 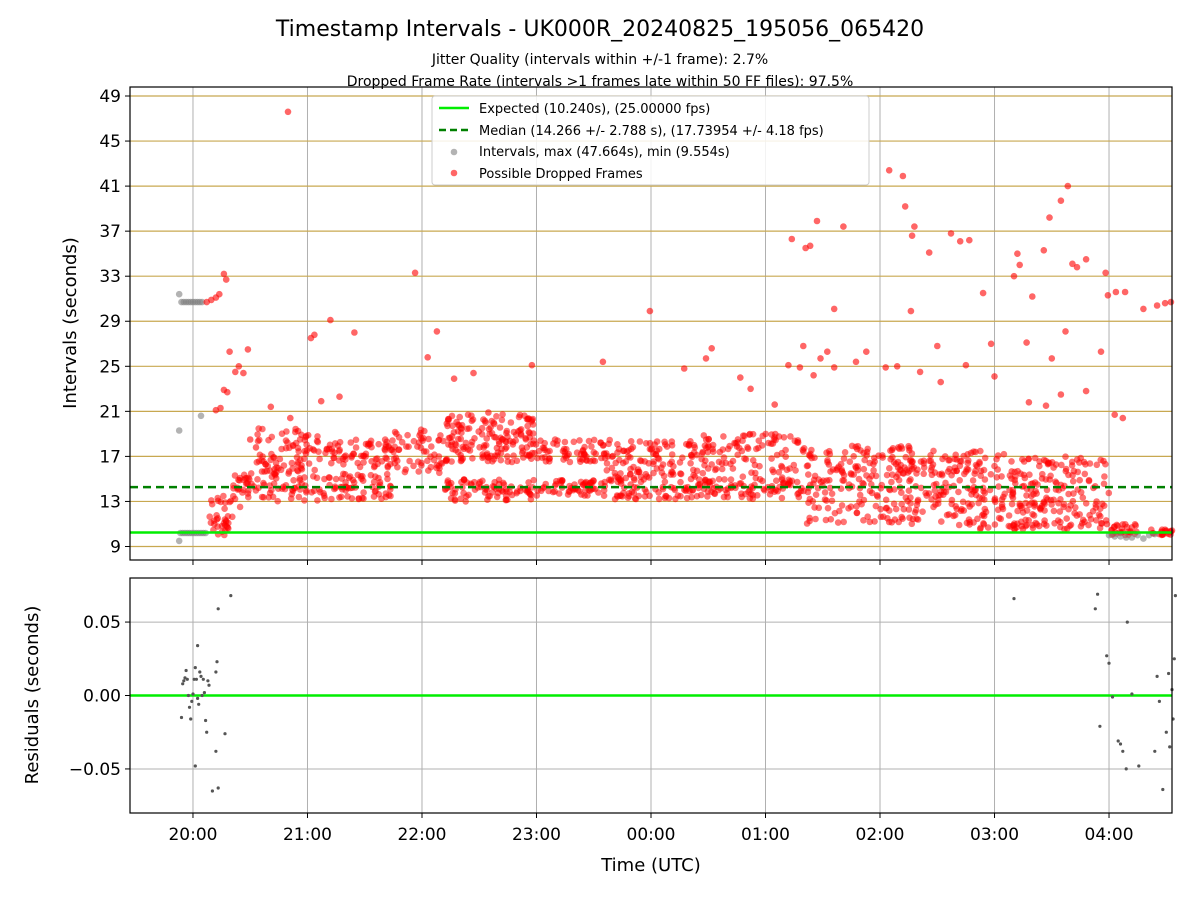 I want to click on residuals-y-tick-label: 0.05, so click(x=102, y=623).